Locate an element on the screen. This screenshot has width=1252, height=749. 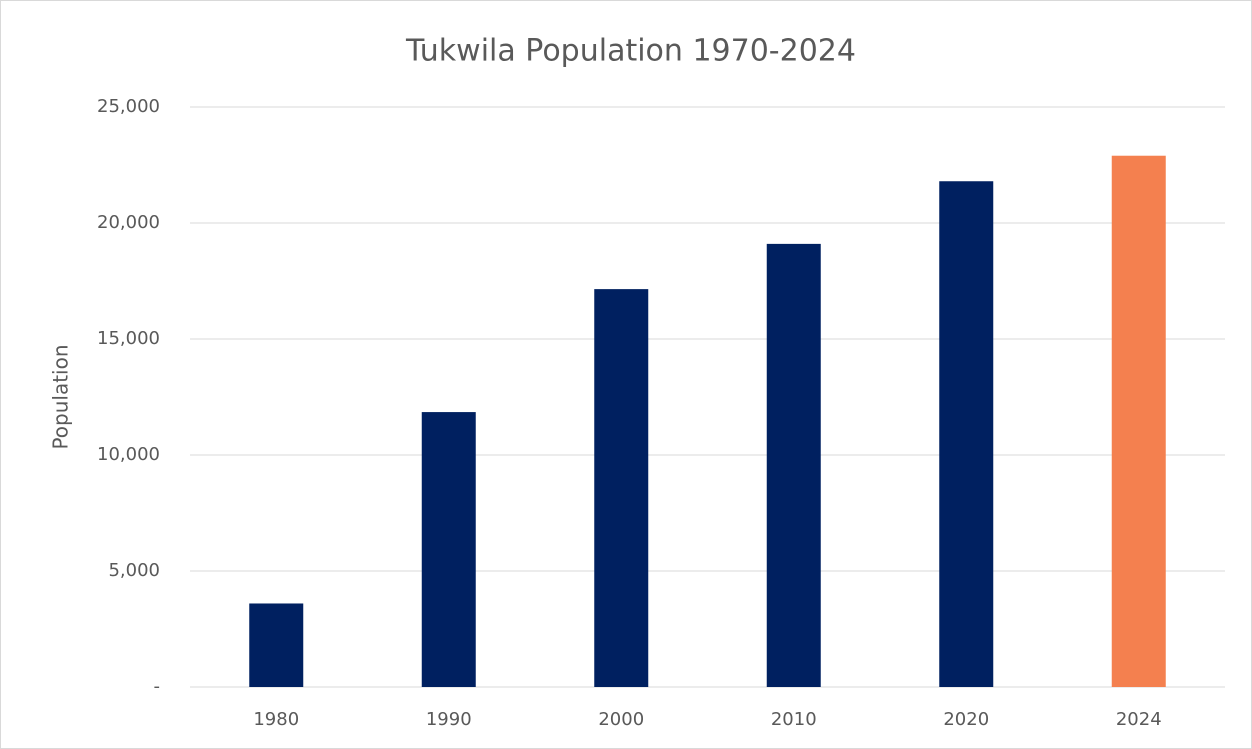
y-tick-label: 10,000 is located at coordinates (128, 454).